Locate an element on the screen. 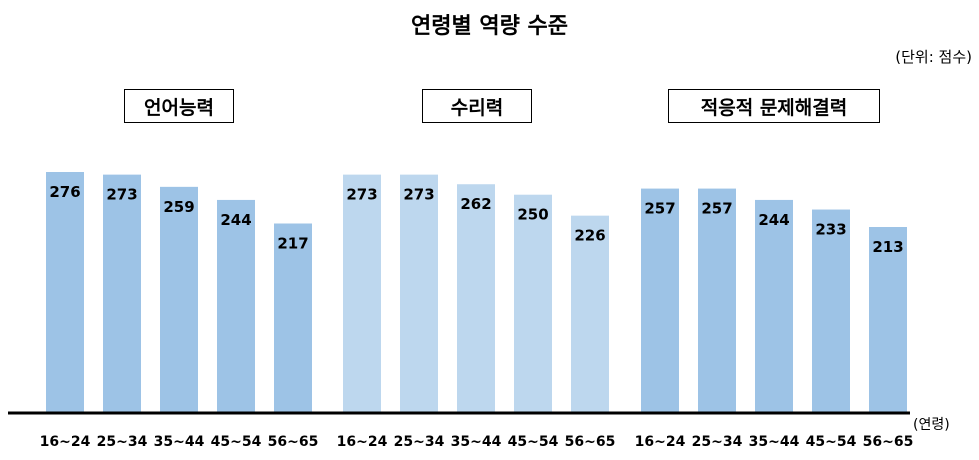 This screenshot has height=460, width=979. x-tick-label-0-4: 56~65 is located at coordinates (293, 442).